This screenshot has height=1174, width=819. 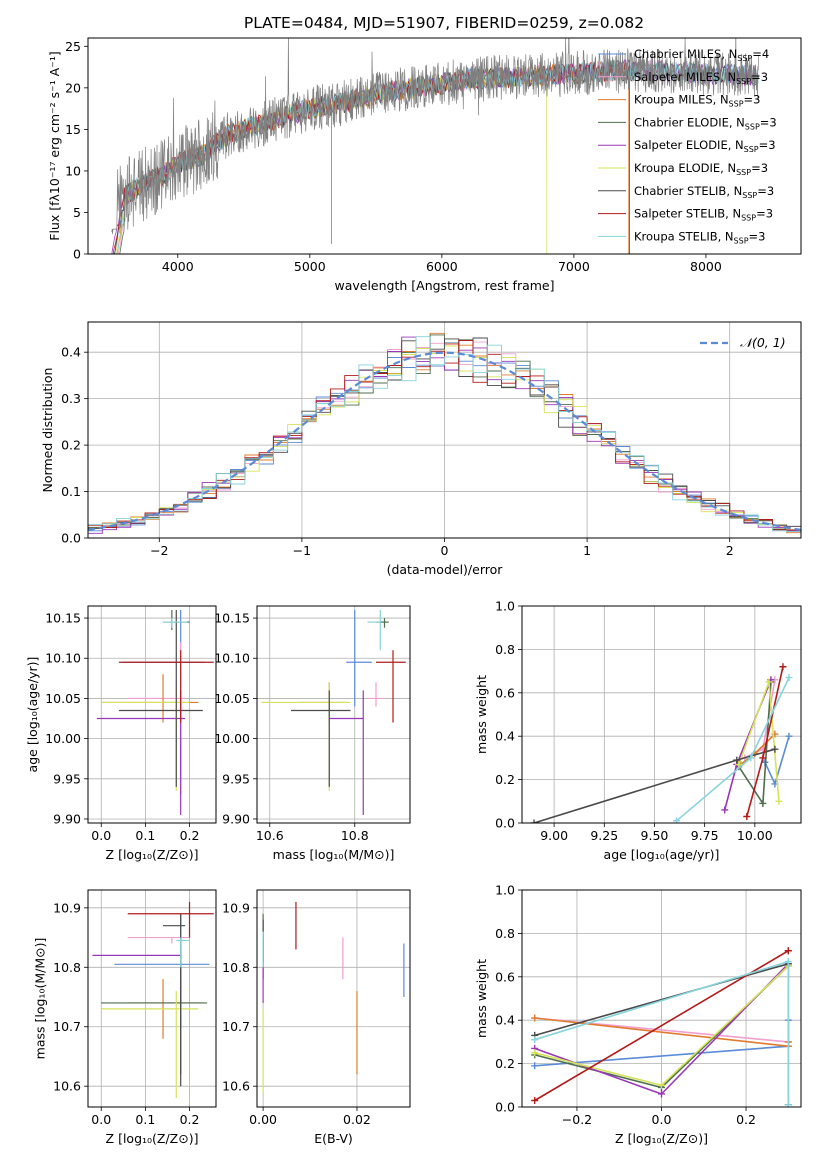 I want to click on legend-label-3: Chabrier ELODIE, NSSP=3, so click(x=705, y=123).